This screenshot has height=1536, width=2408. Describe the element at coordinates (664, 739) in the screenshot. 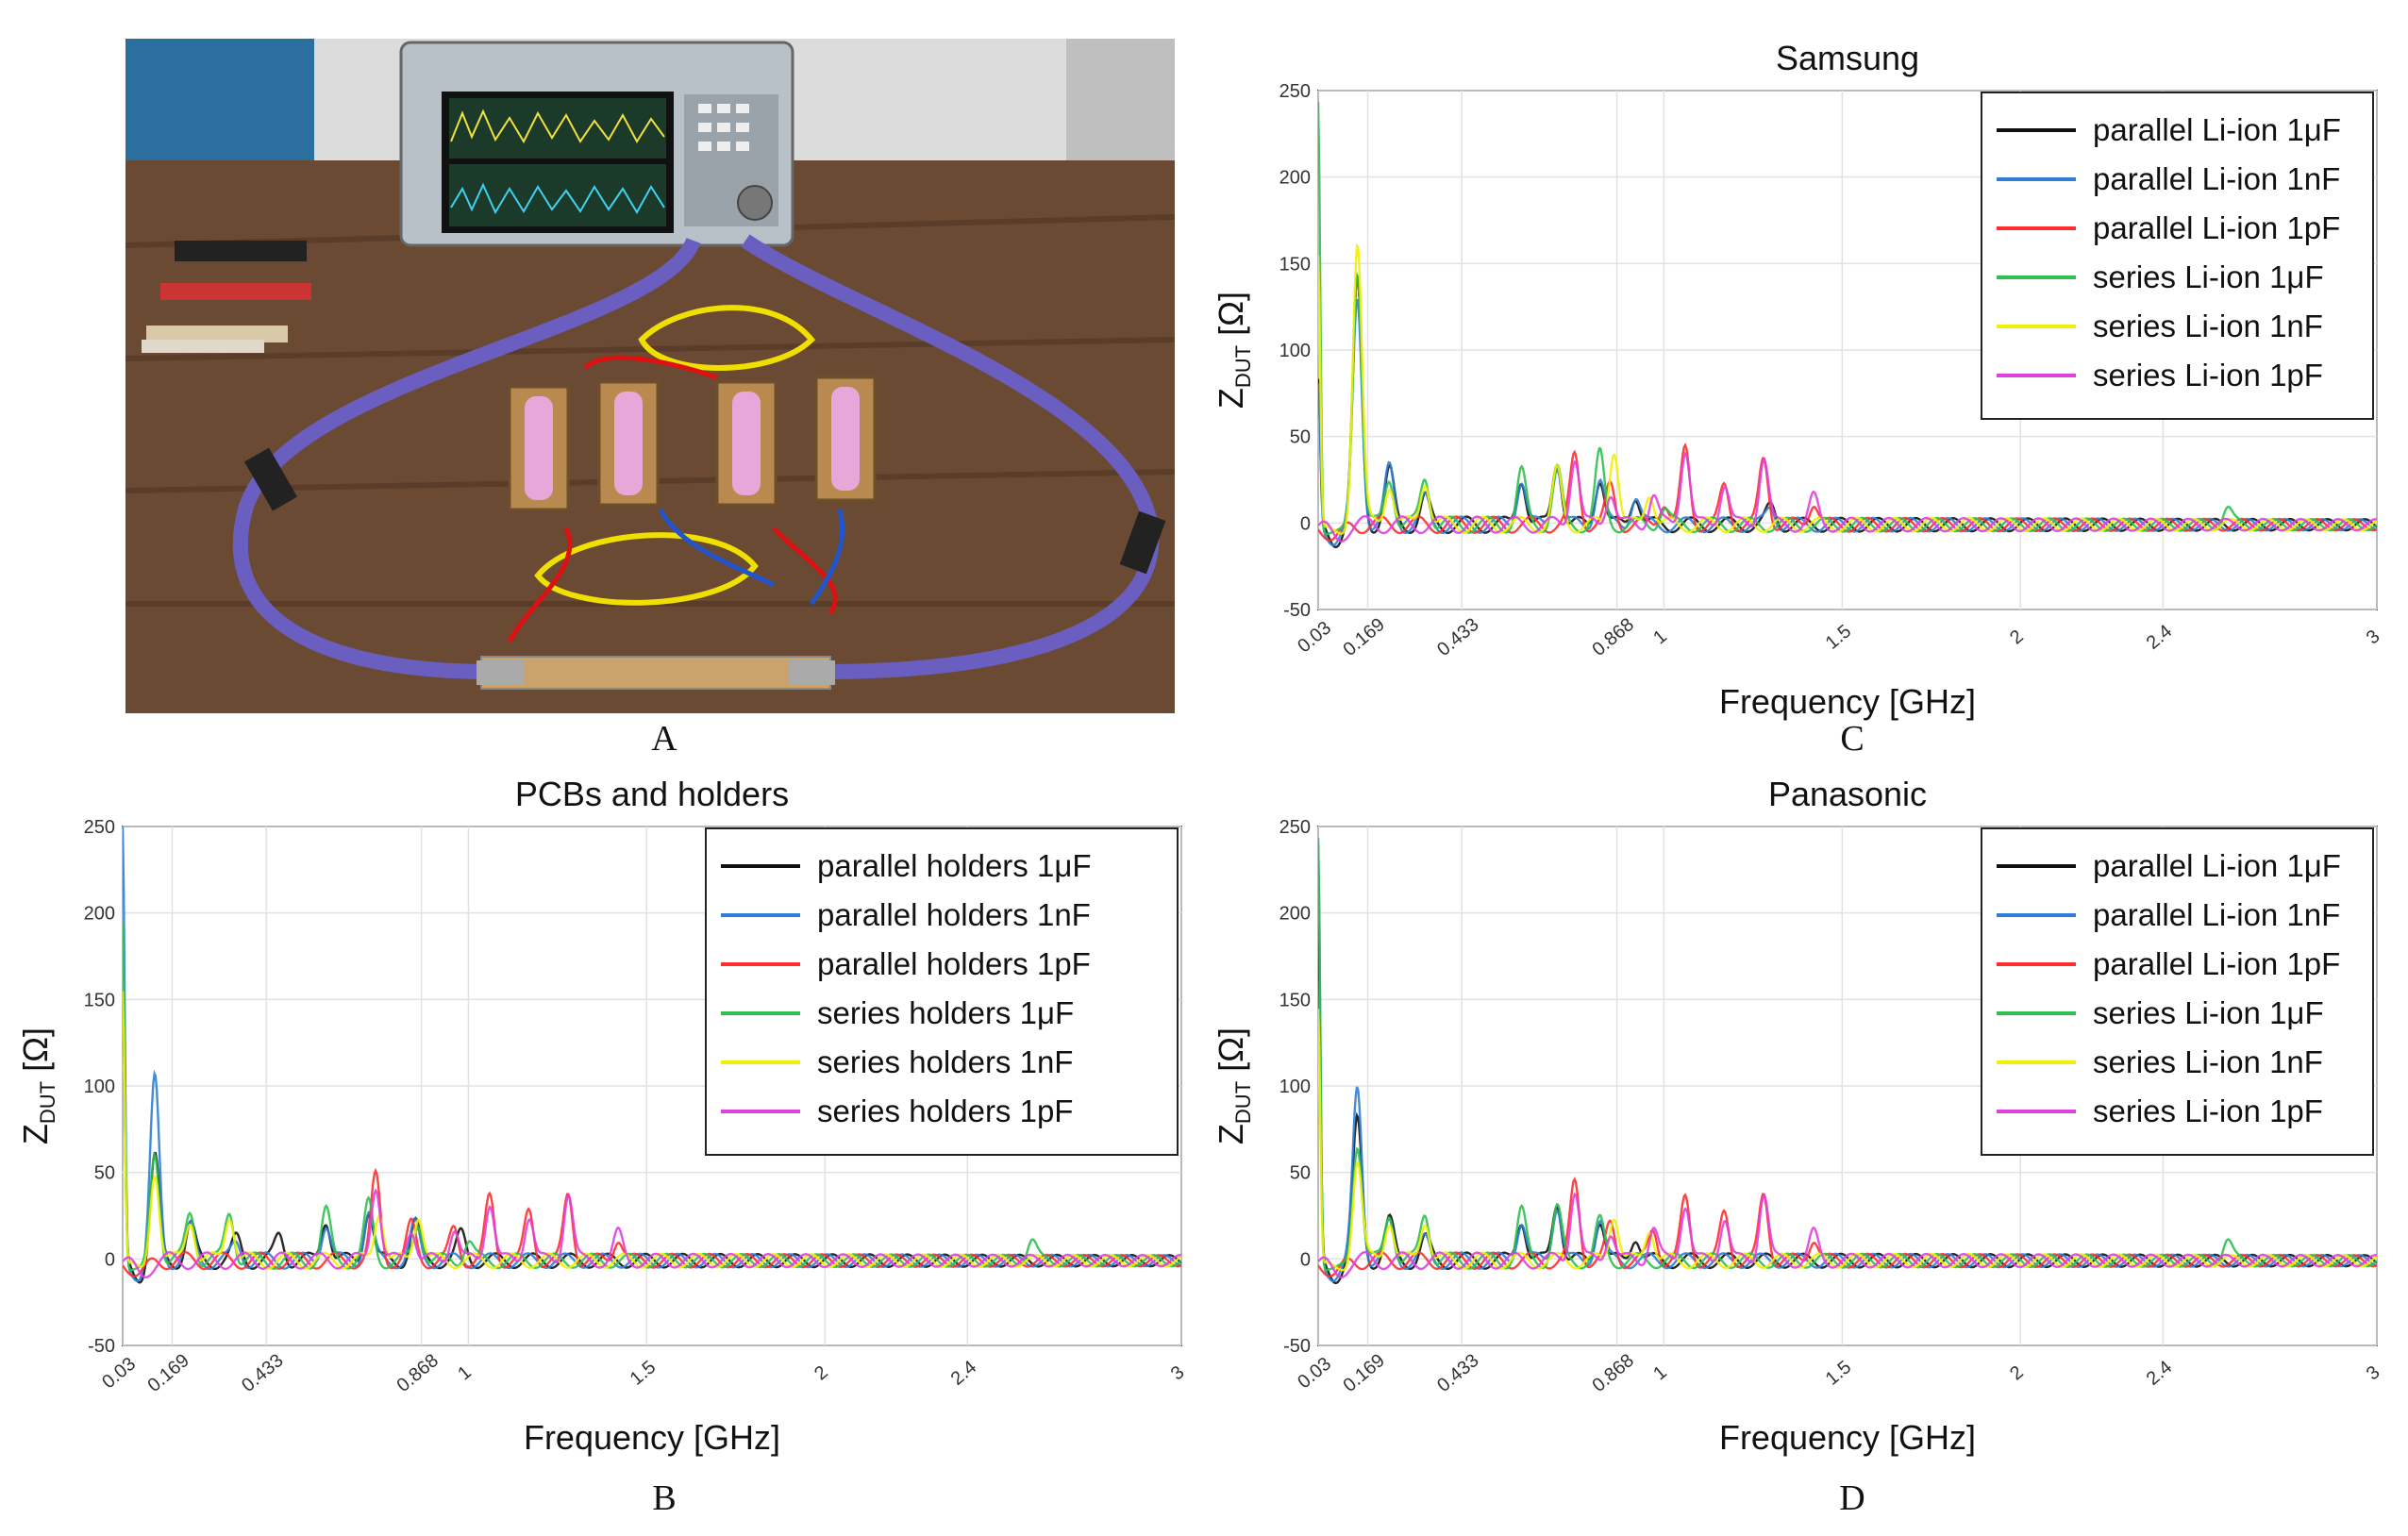

I see `panel-label-a: A` at that location.